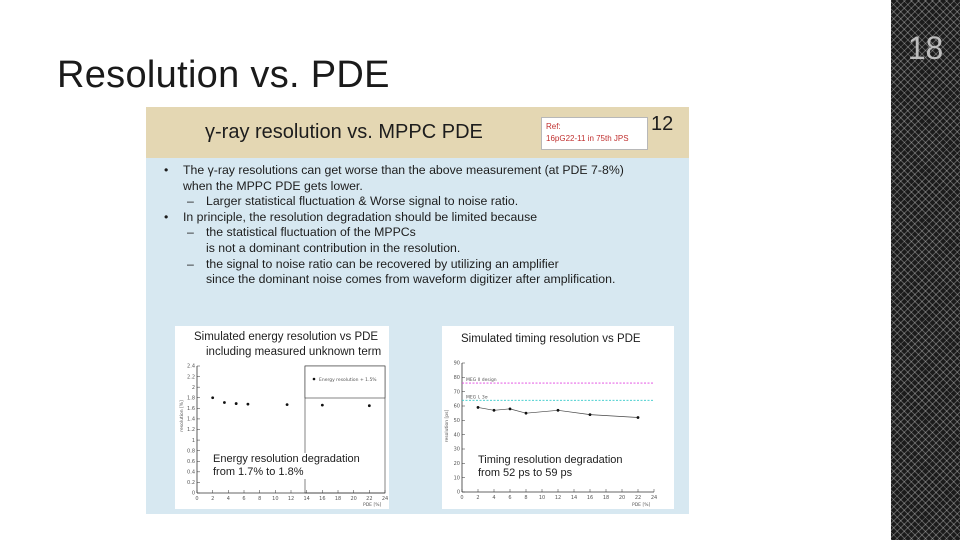 The width and height of the screenshot is (960, 540). What do you see at coordinates (622, 498) in the screenshot?
I see `timing-x-tick-label: 20` at bounding box center [622, 498].